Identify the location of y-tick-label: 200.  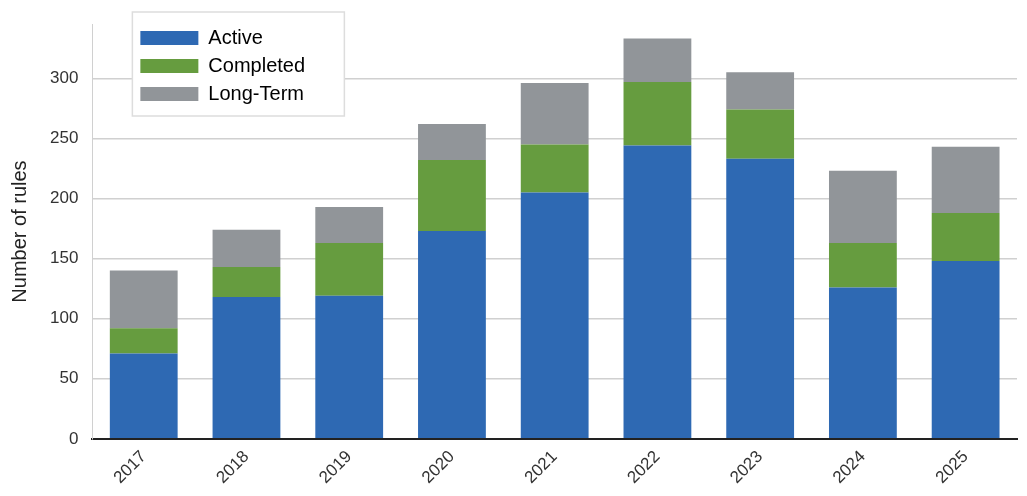
(64, 198).